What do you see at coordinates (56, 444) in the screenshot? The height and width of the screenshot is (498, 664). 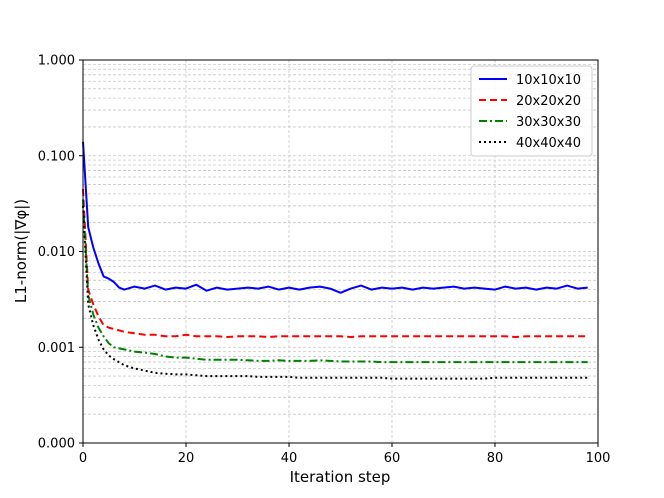 I see `y-tick-label: 0.000` at bounding box center [56, 444].